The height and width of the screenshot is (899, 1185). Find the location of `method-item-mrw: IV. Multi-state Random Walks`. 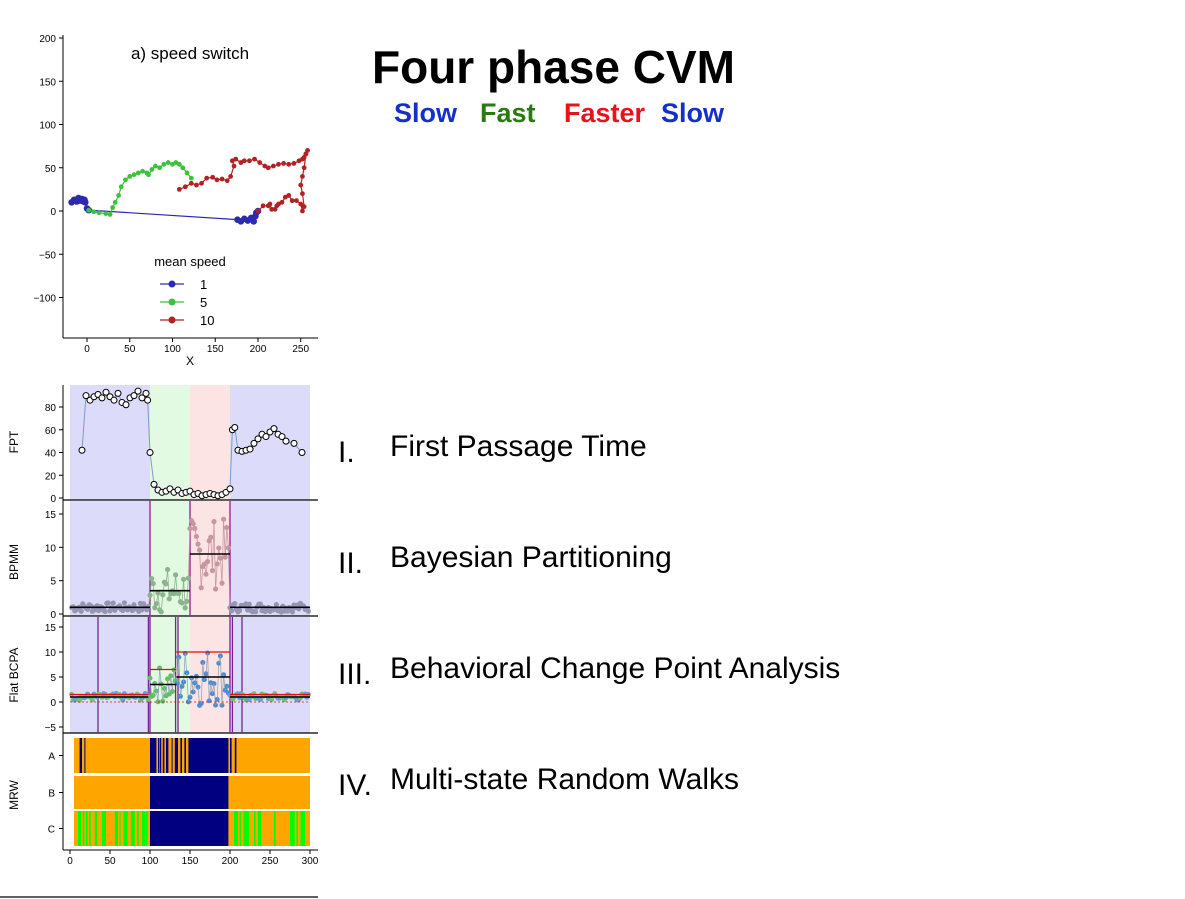

method-item-mrw: IV. Multi-state Random Walks is located at coordinates (538, 782).